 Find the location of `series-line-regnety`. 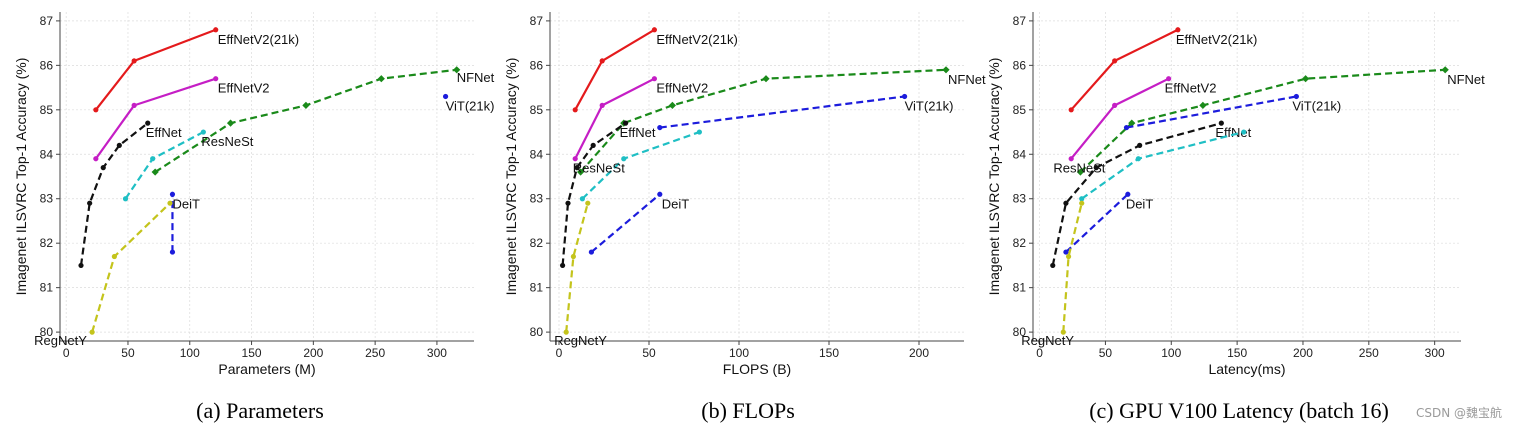

series-line-regnety is located at coordinates (1072, 267).